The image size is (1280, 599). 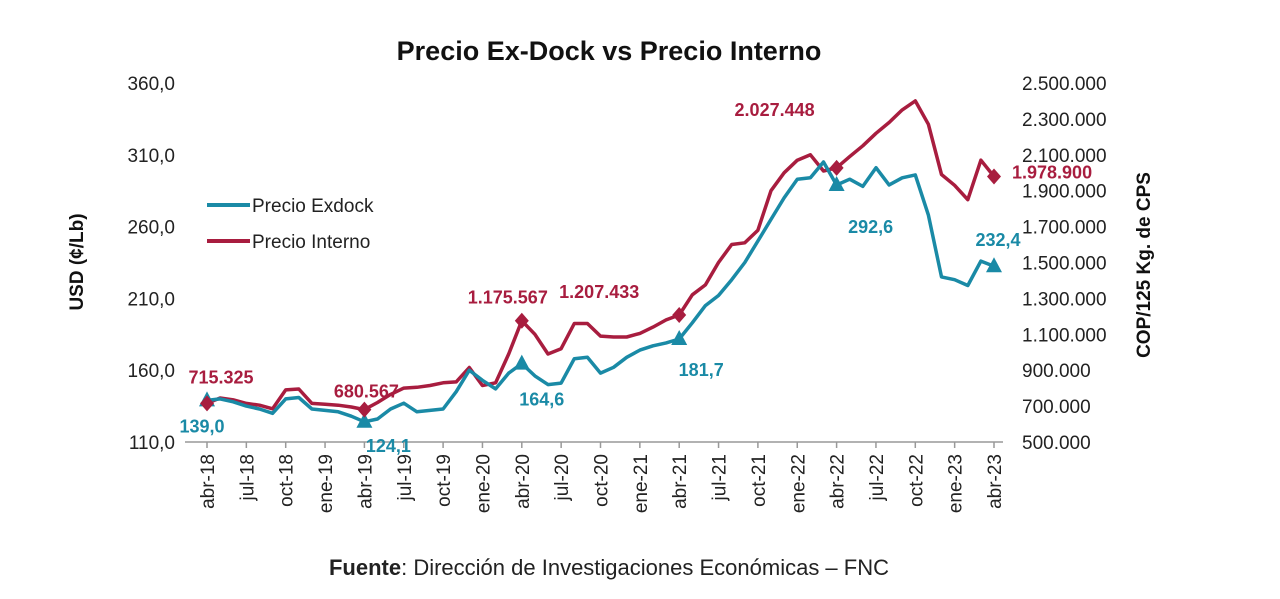 I want to click on x-tick-ene-22: ene-22, so click(x=798, y=483).